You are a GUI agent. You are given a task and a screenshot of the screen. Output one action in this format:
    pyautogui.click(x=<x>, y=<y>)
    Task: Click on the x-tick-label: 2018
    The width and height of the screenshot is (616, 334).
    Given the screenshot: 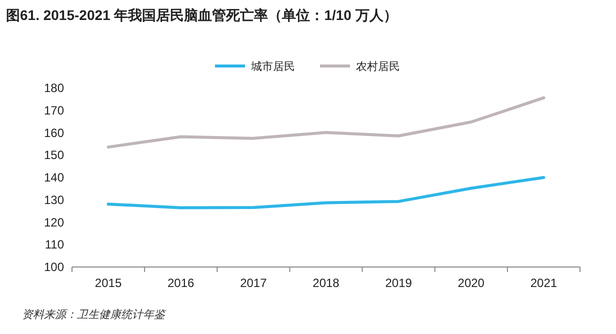 What is the action you would take?
    pyautogui.click(x=326, y=283)
    